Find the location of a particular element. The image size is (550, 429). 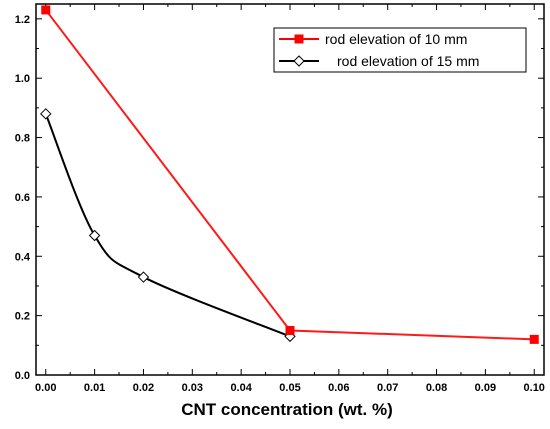

y-tick-label: 0.0 is located at coordinates (22, 376).